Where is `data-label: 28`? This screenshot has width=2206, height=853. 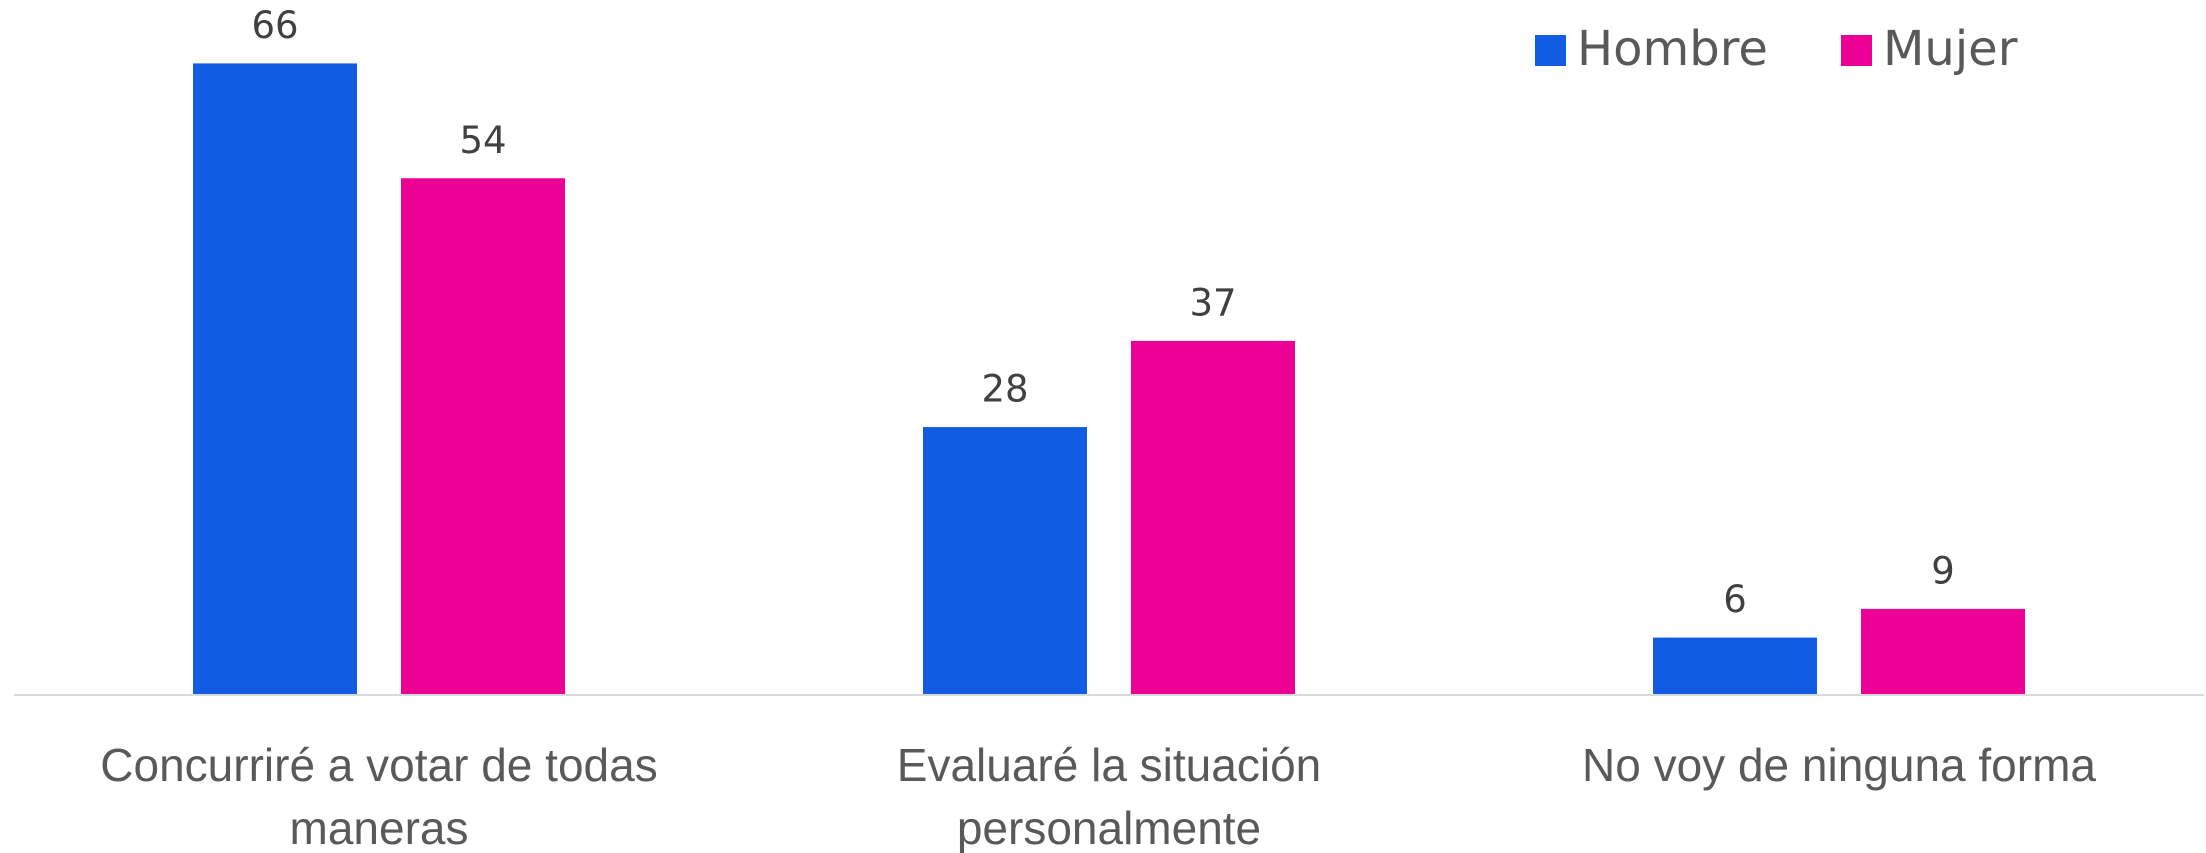
data-label: 28 is located at coordinates (1004, 389).